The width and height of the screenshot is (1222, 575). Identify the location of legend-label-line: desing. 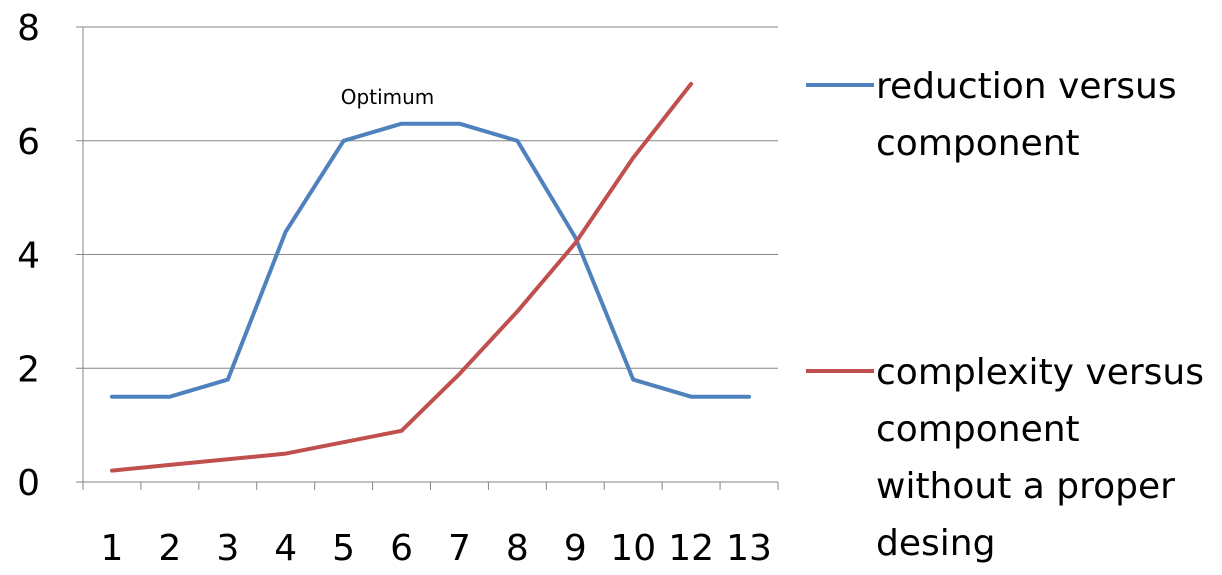
(935, 543).